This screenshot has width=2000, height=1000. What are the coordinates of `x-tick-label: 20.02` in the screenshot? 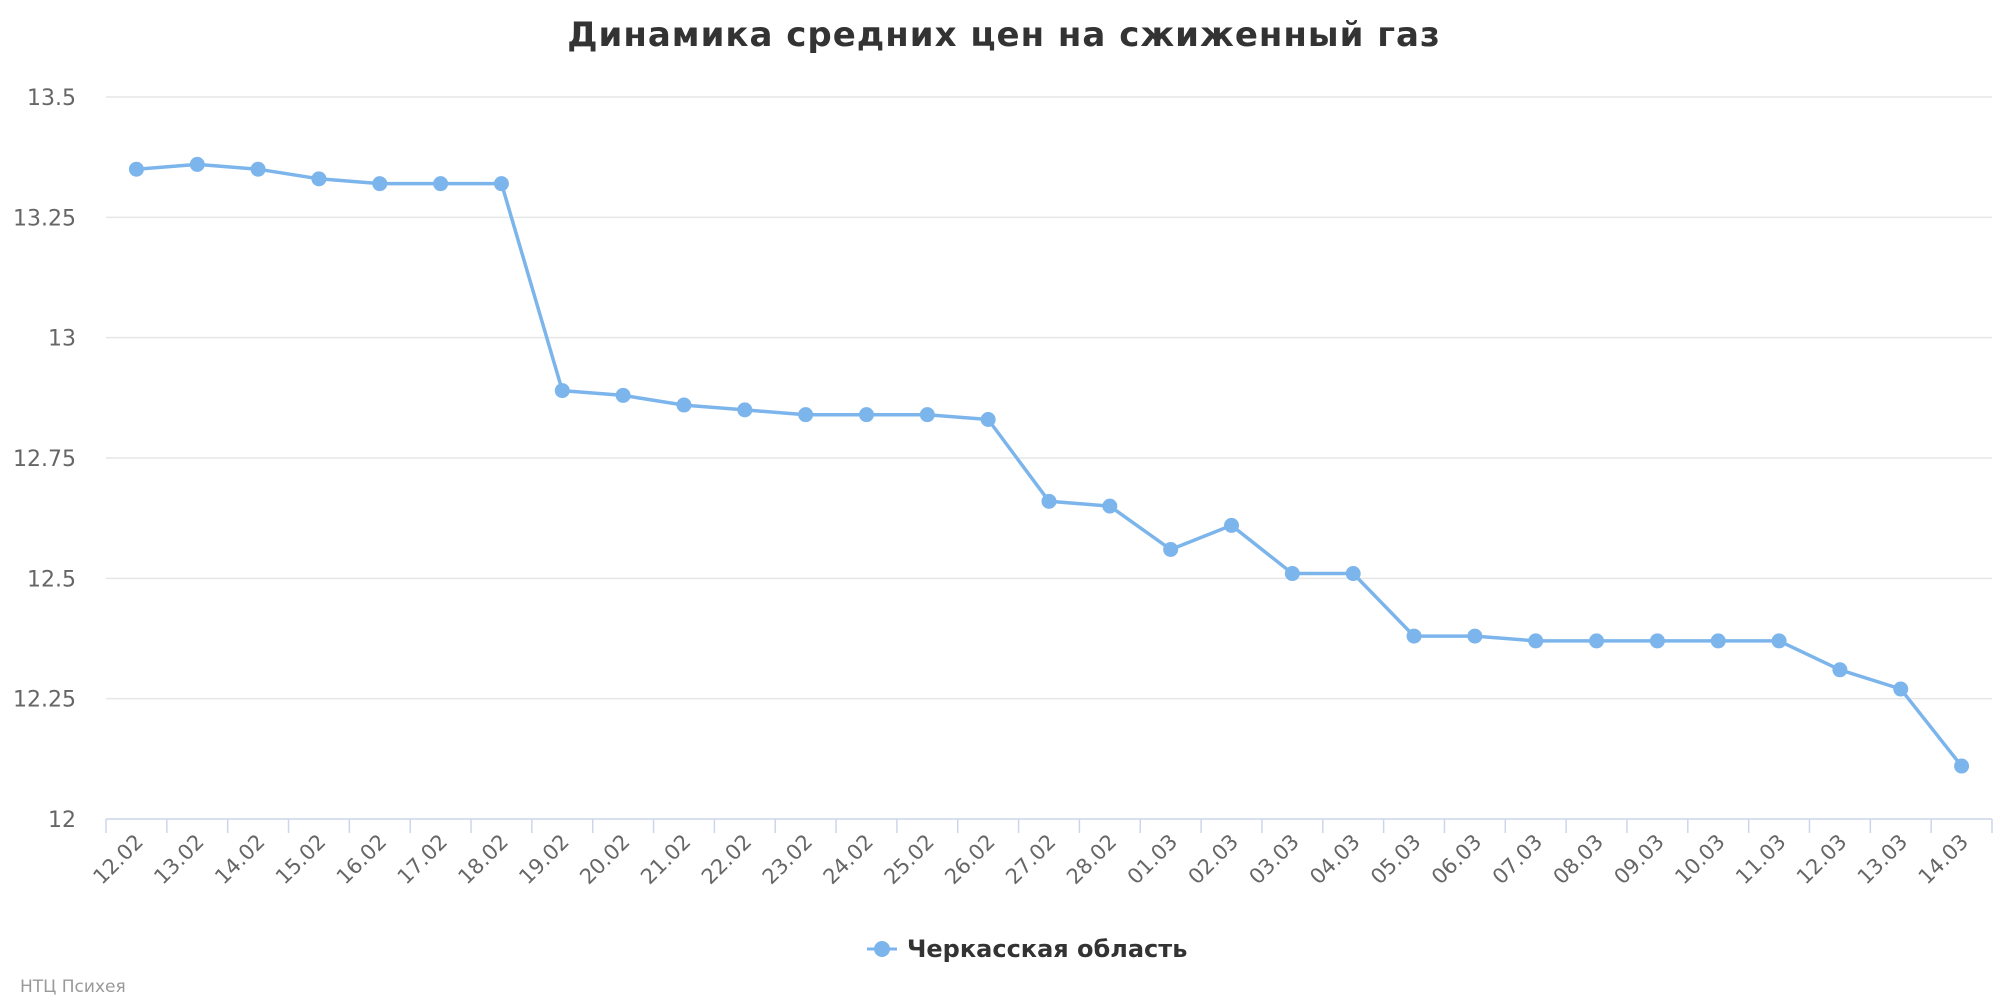 It's located at (604, 859).